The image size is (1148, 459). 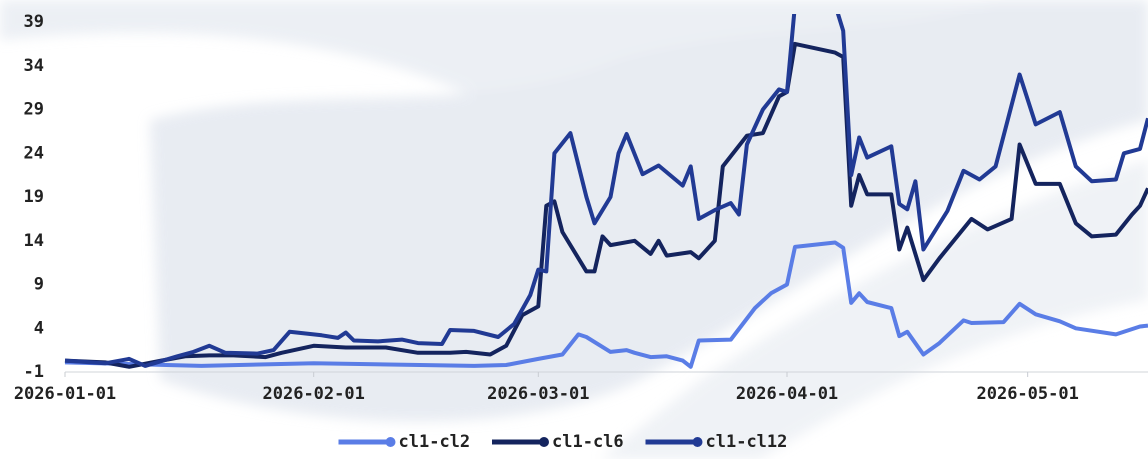 What do you see at coordinates (588, 442) in the screenshot?
I see `legend-label: cl1-cl6` at bounding box center [588, 442].